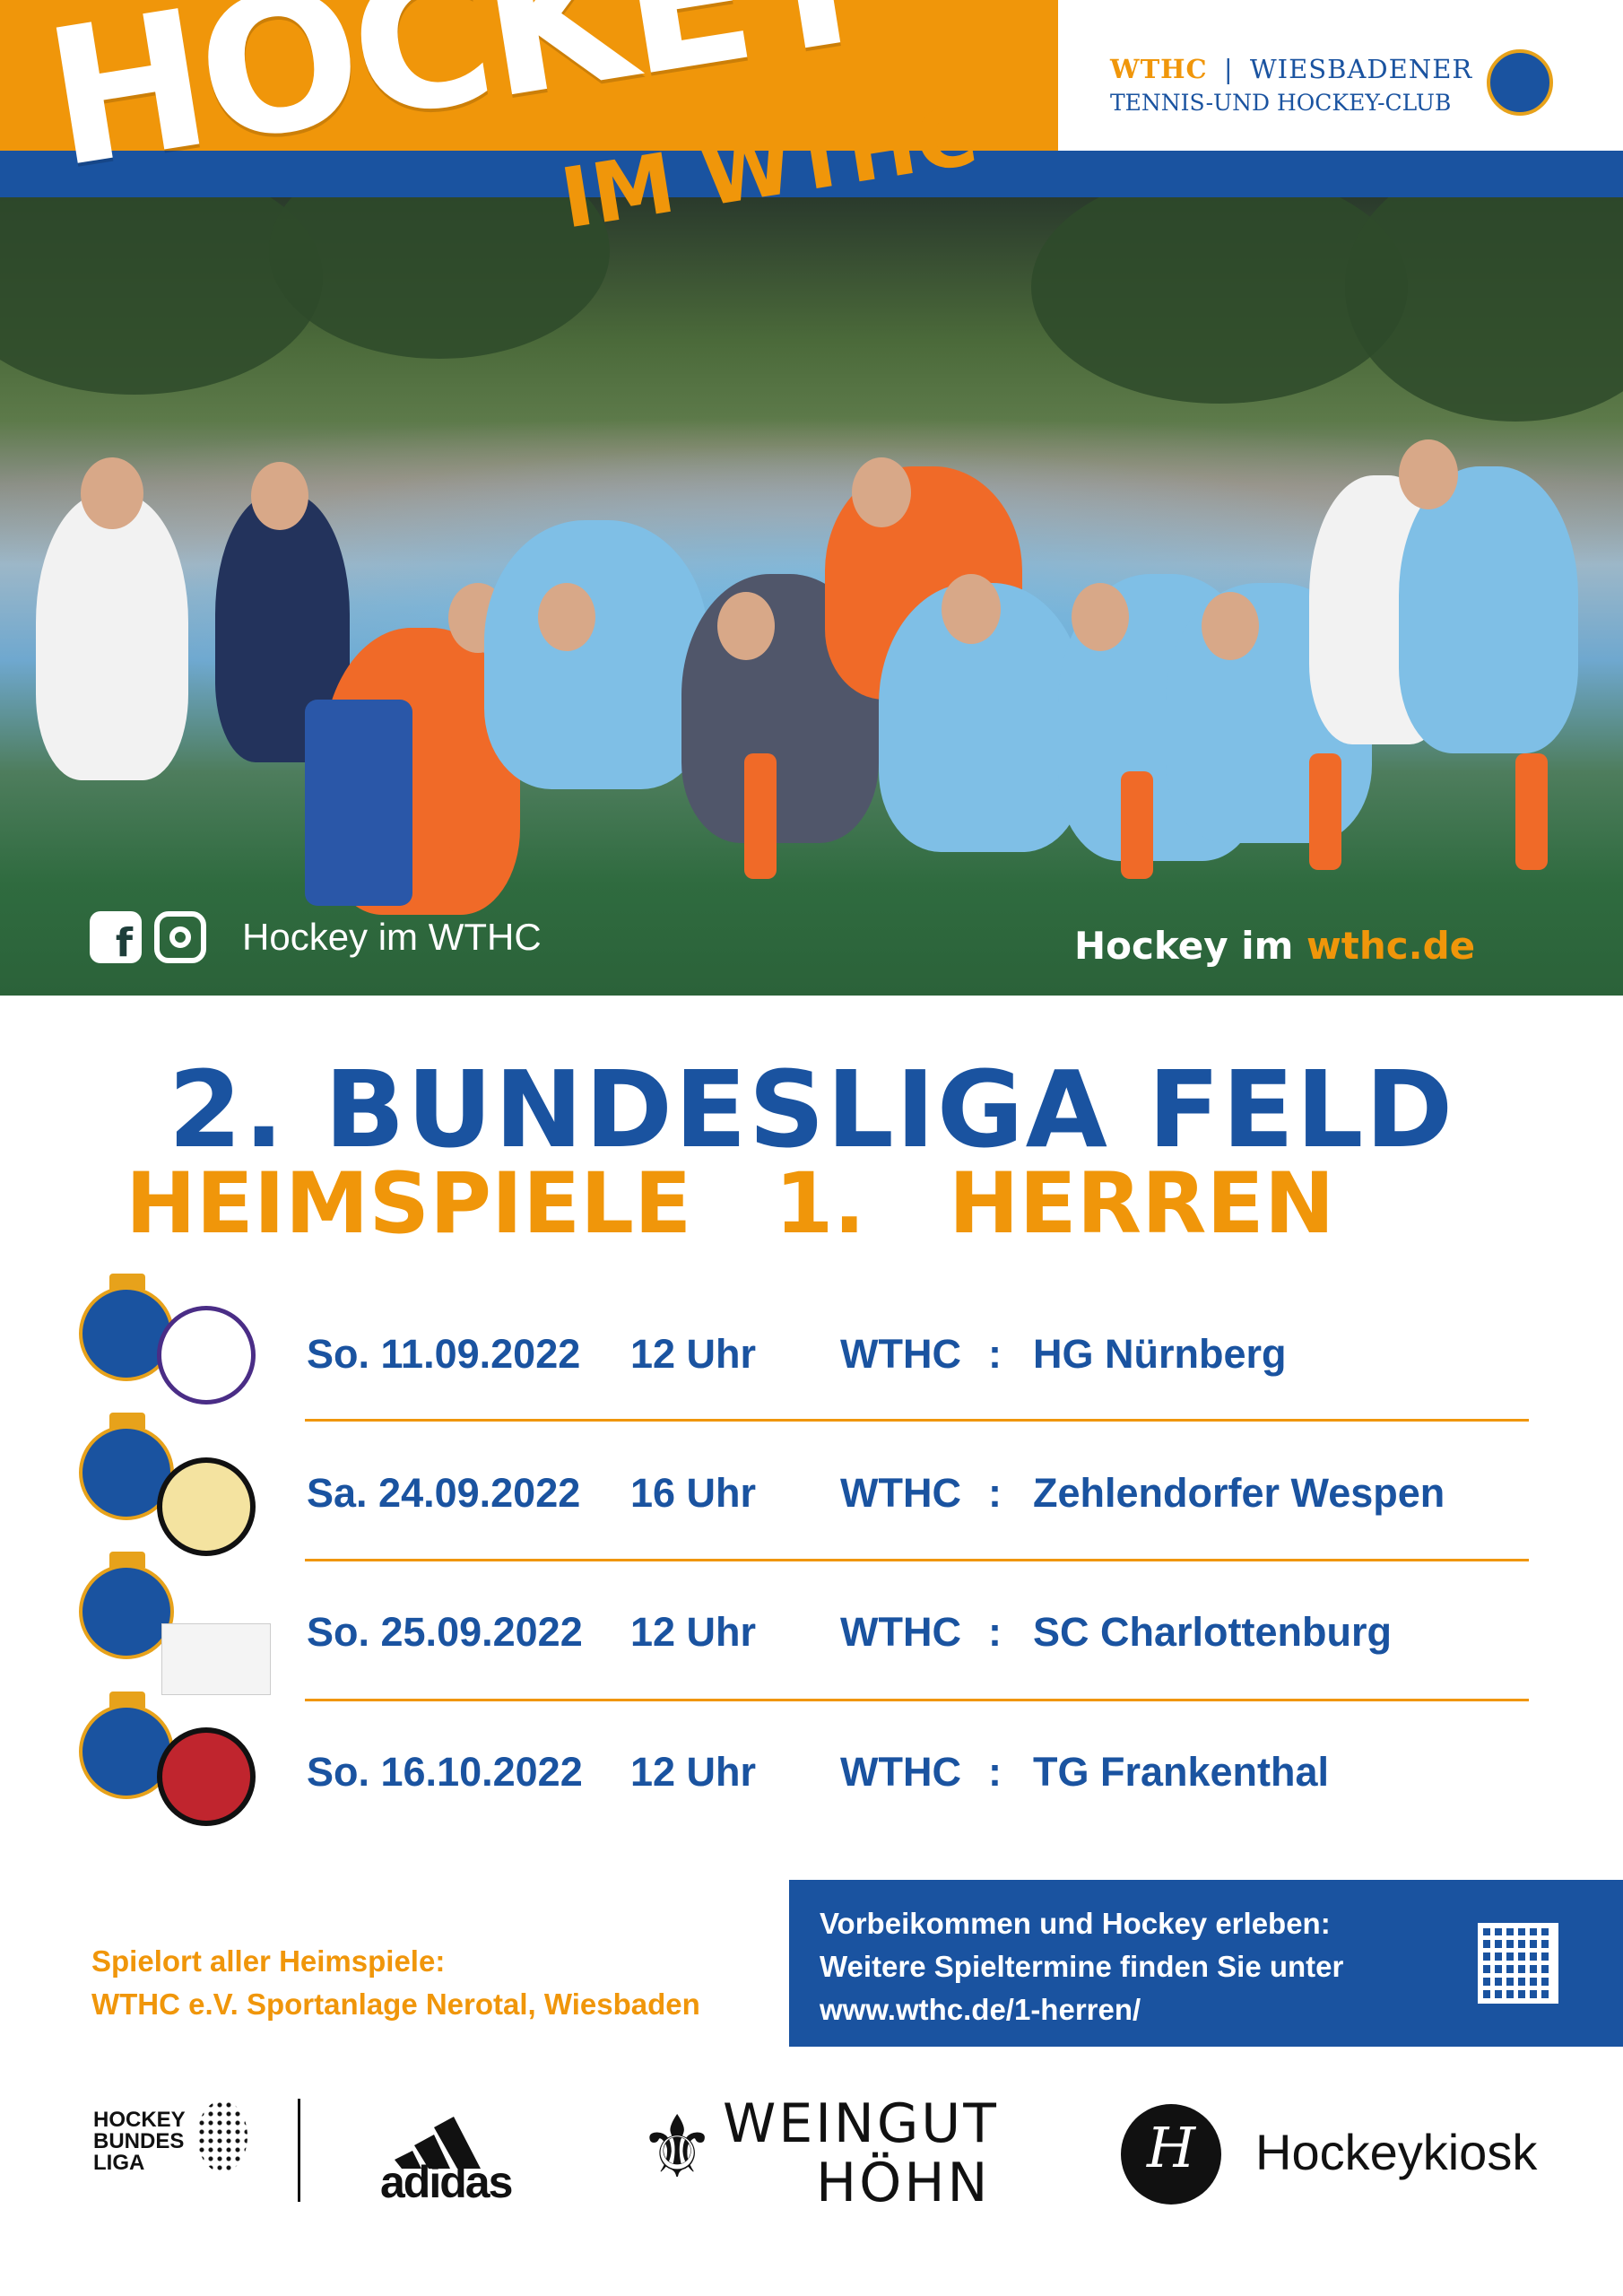 Image resolution: width=1623 pixels, height=2296 pixels. I want to click on hockeykiosk-mark-icon: H, so click(1171, 2154).